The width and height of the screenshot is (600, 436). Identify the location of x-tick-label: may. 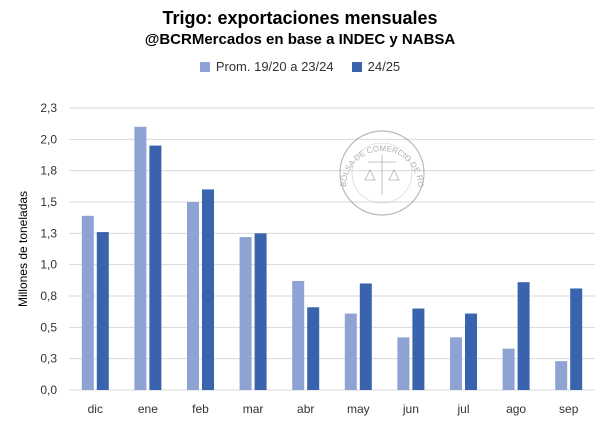
(358, 409).